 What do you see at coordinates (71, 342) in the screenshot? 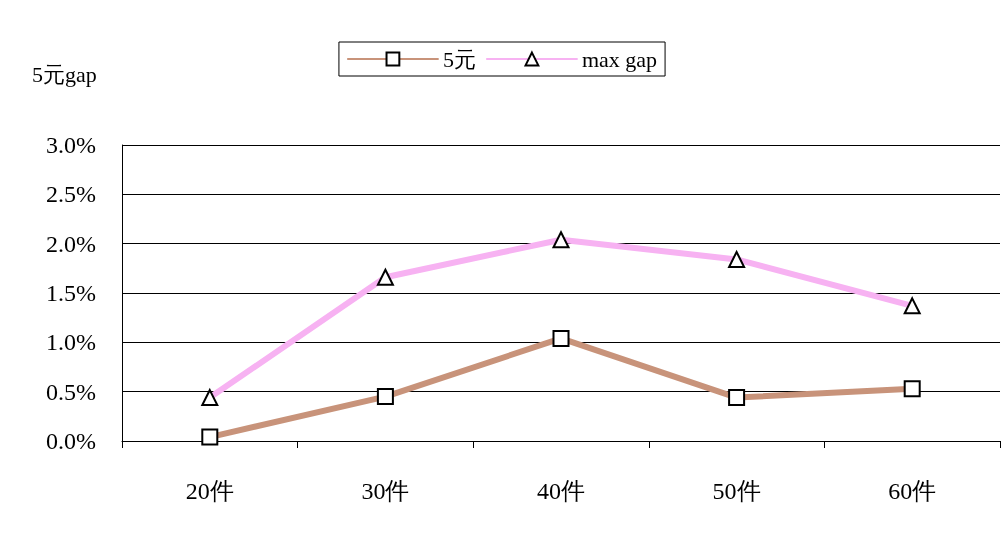
I see `y-tick-label: 1.0%` at bounding box center [71, 342].